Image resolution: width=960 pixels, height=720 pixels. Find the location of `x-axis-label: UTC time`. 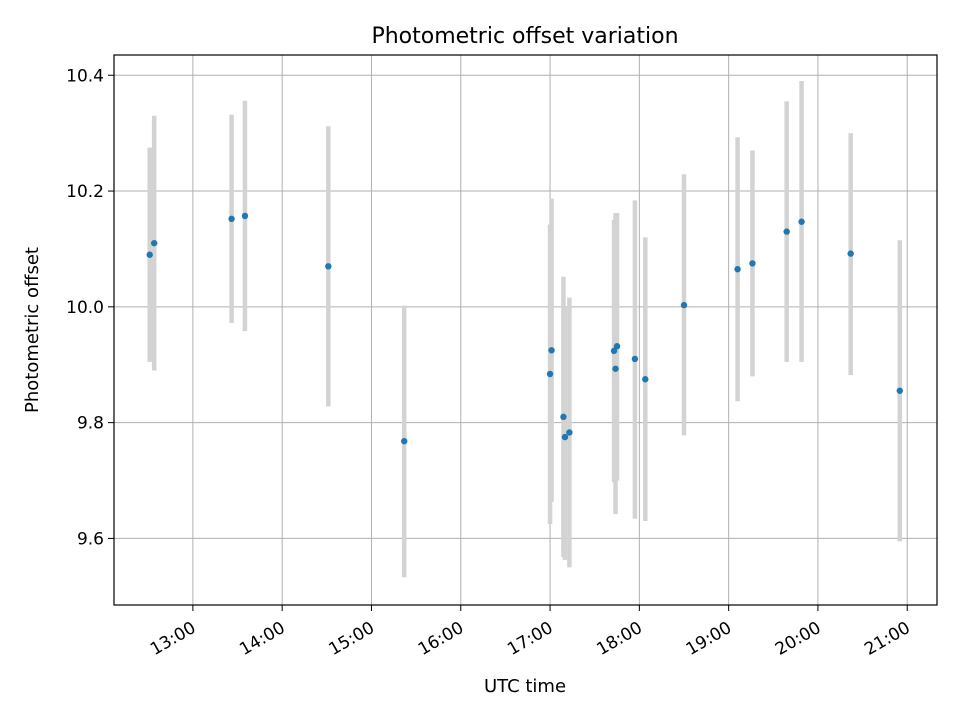

x-axis-label: UTC time is located at coordinates (525, 686).